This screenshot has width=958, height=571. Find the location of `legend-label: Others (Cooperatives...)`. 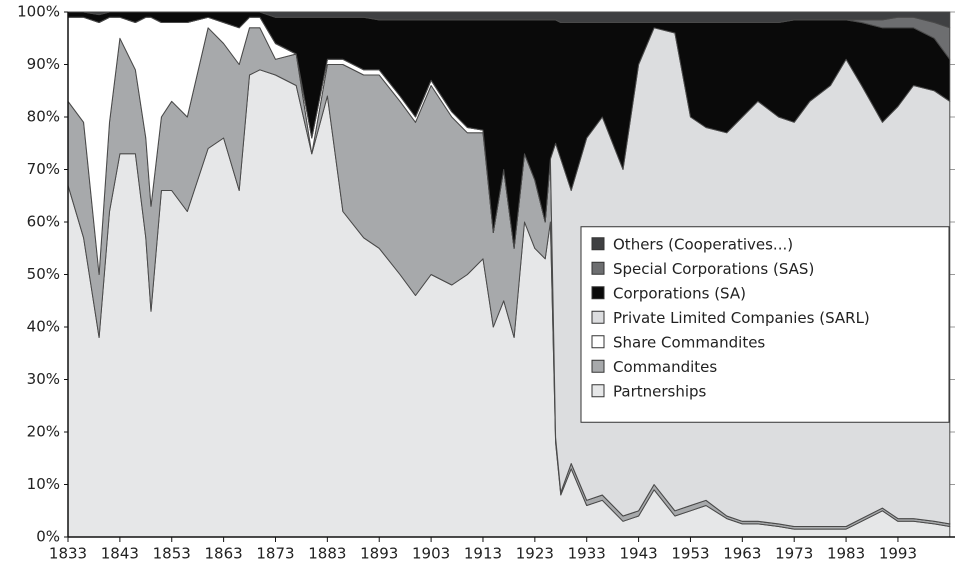

legend-label: Others (Cooperatives...) is located at coordinates (703, 244).